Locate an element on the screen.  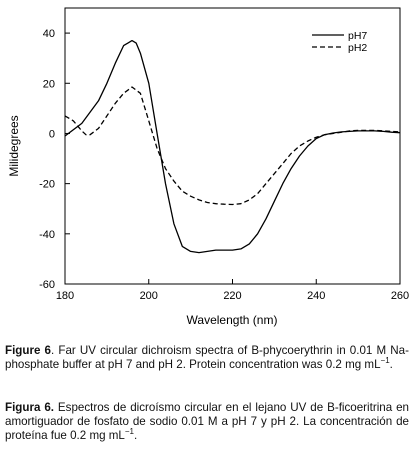
caption-spanish-superscript: −1 is located at coordinates (129, 432).